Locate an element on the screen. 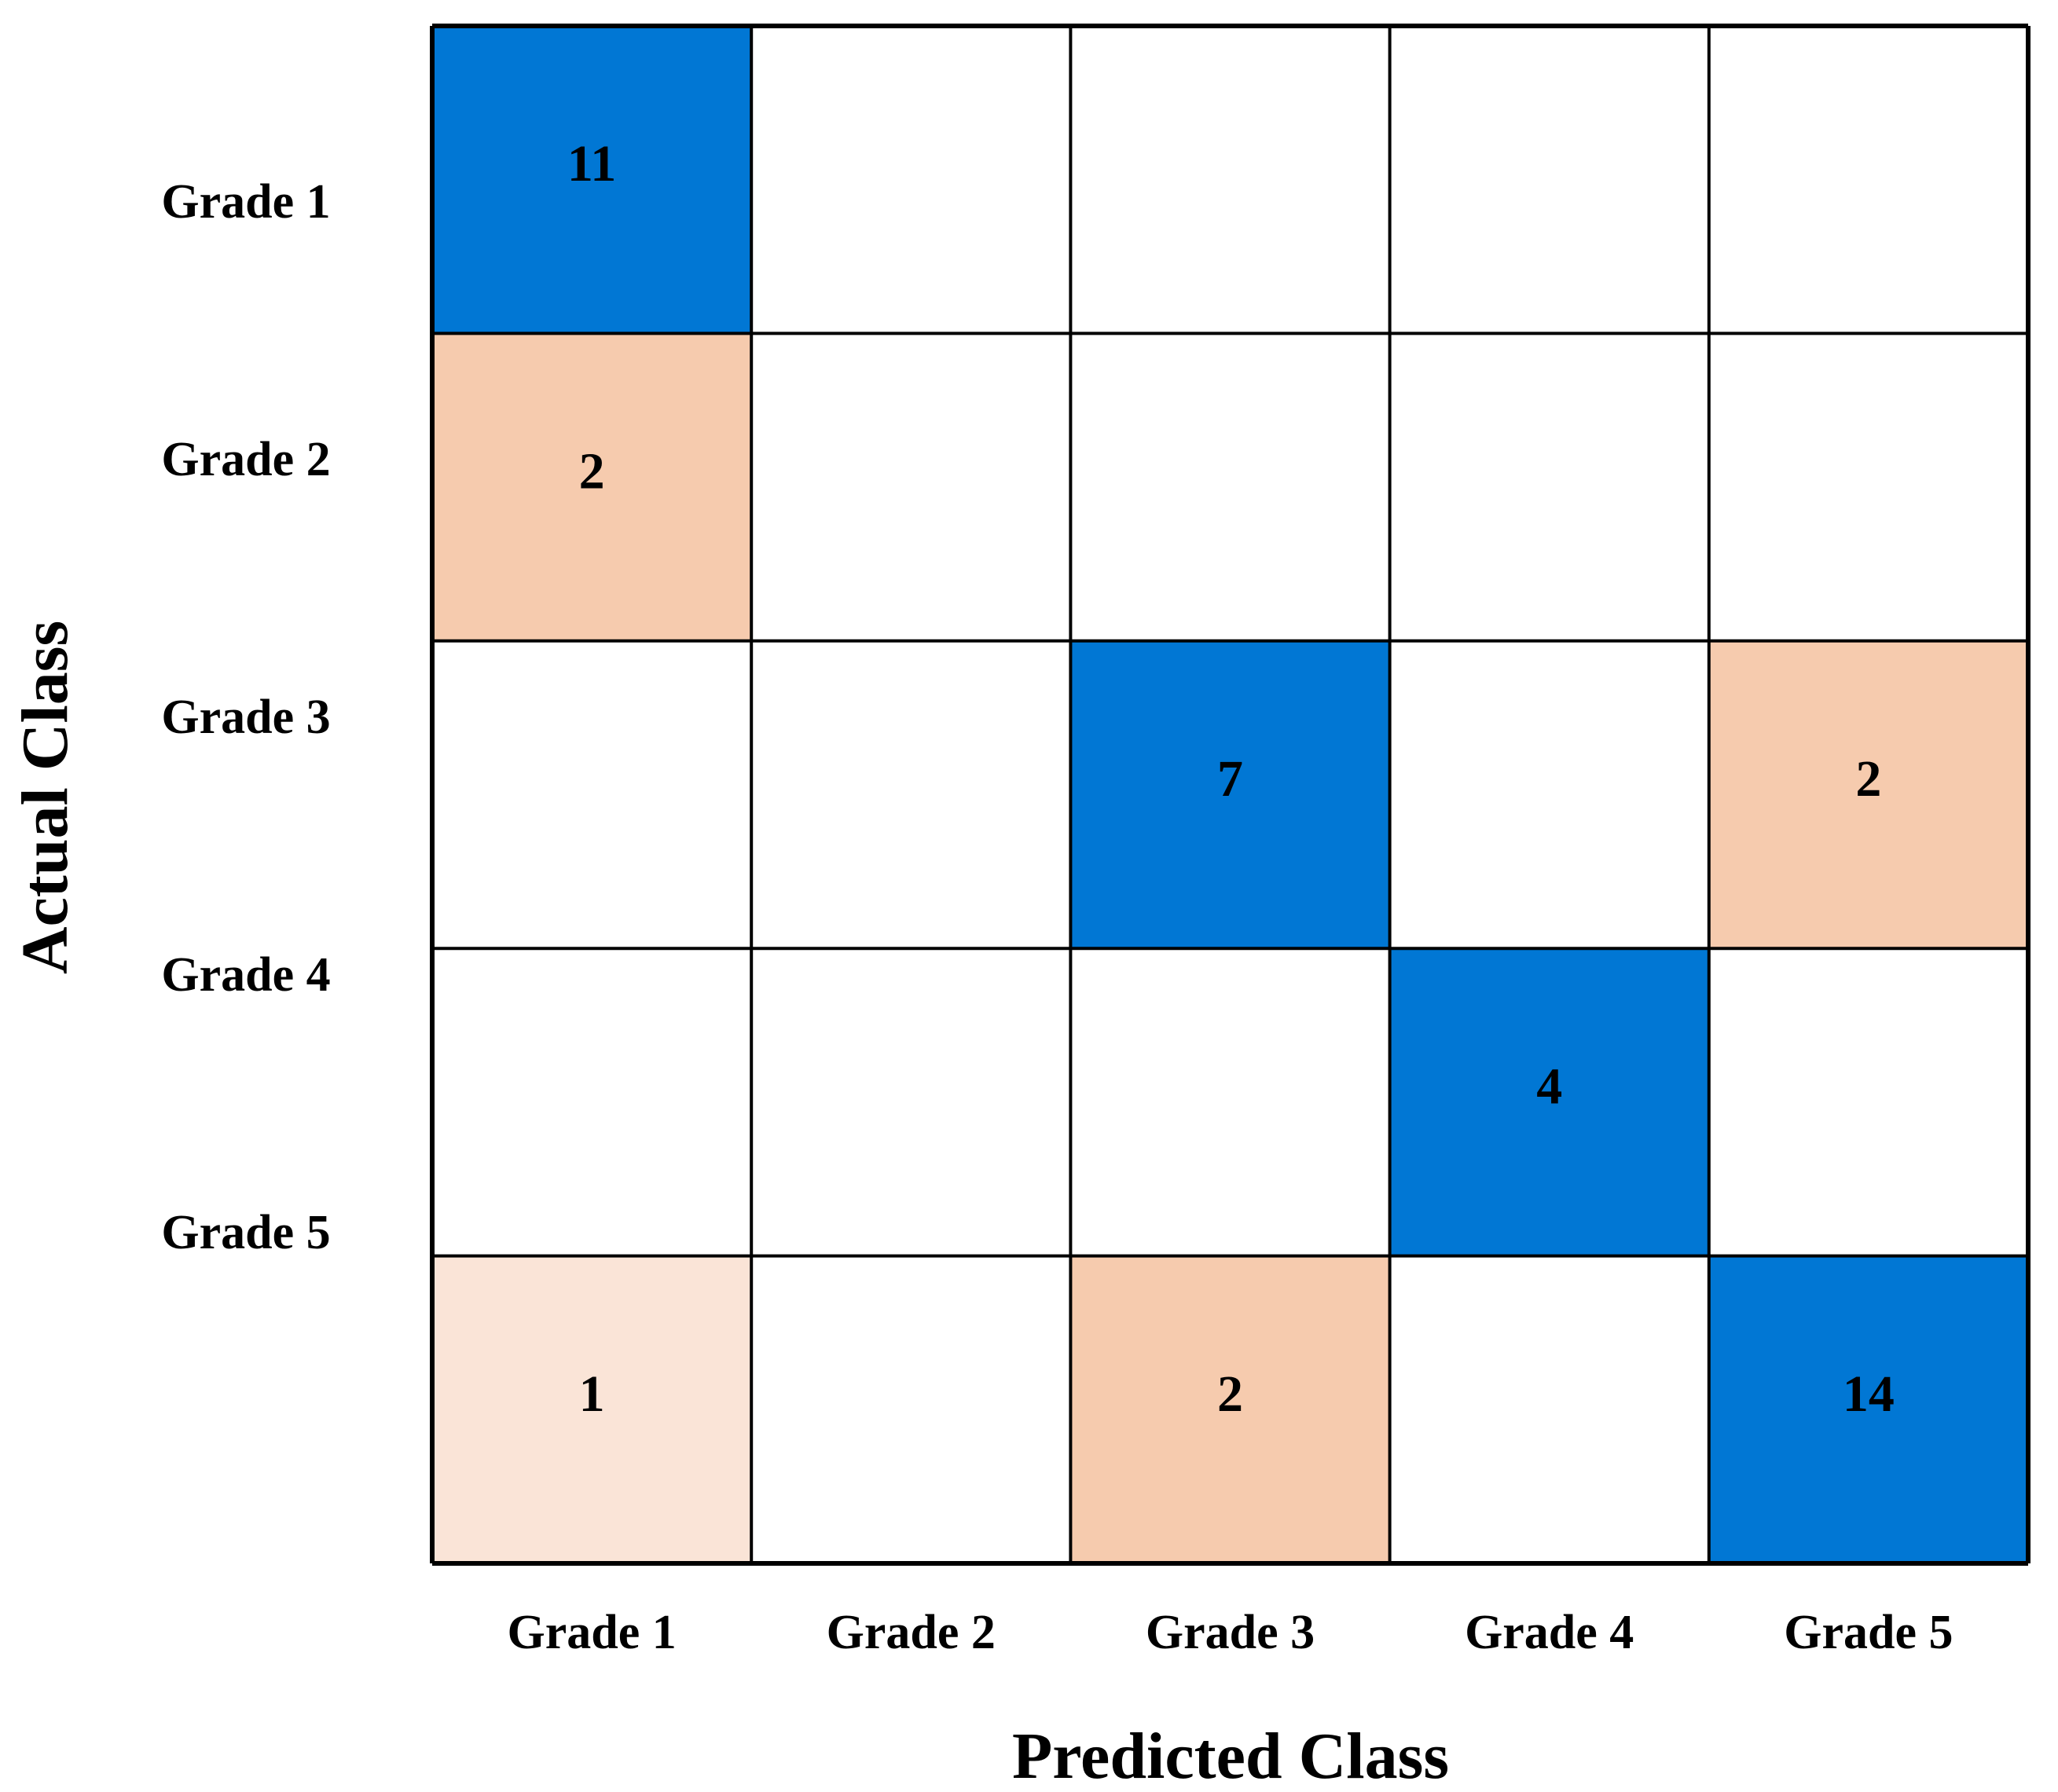  cell-value-r4-c4: 4 is located at coordinates (1549, 1086).